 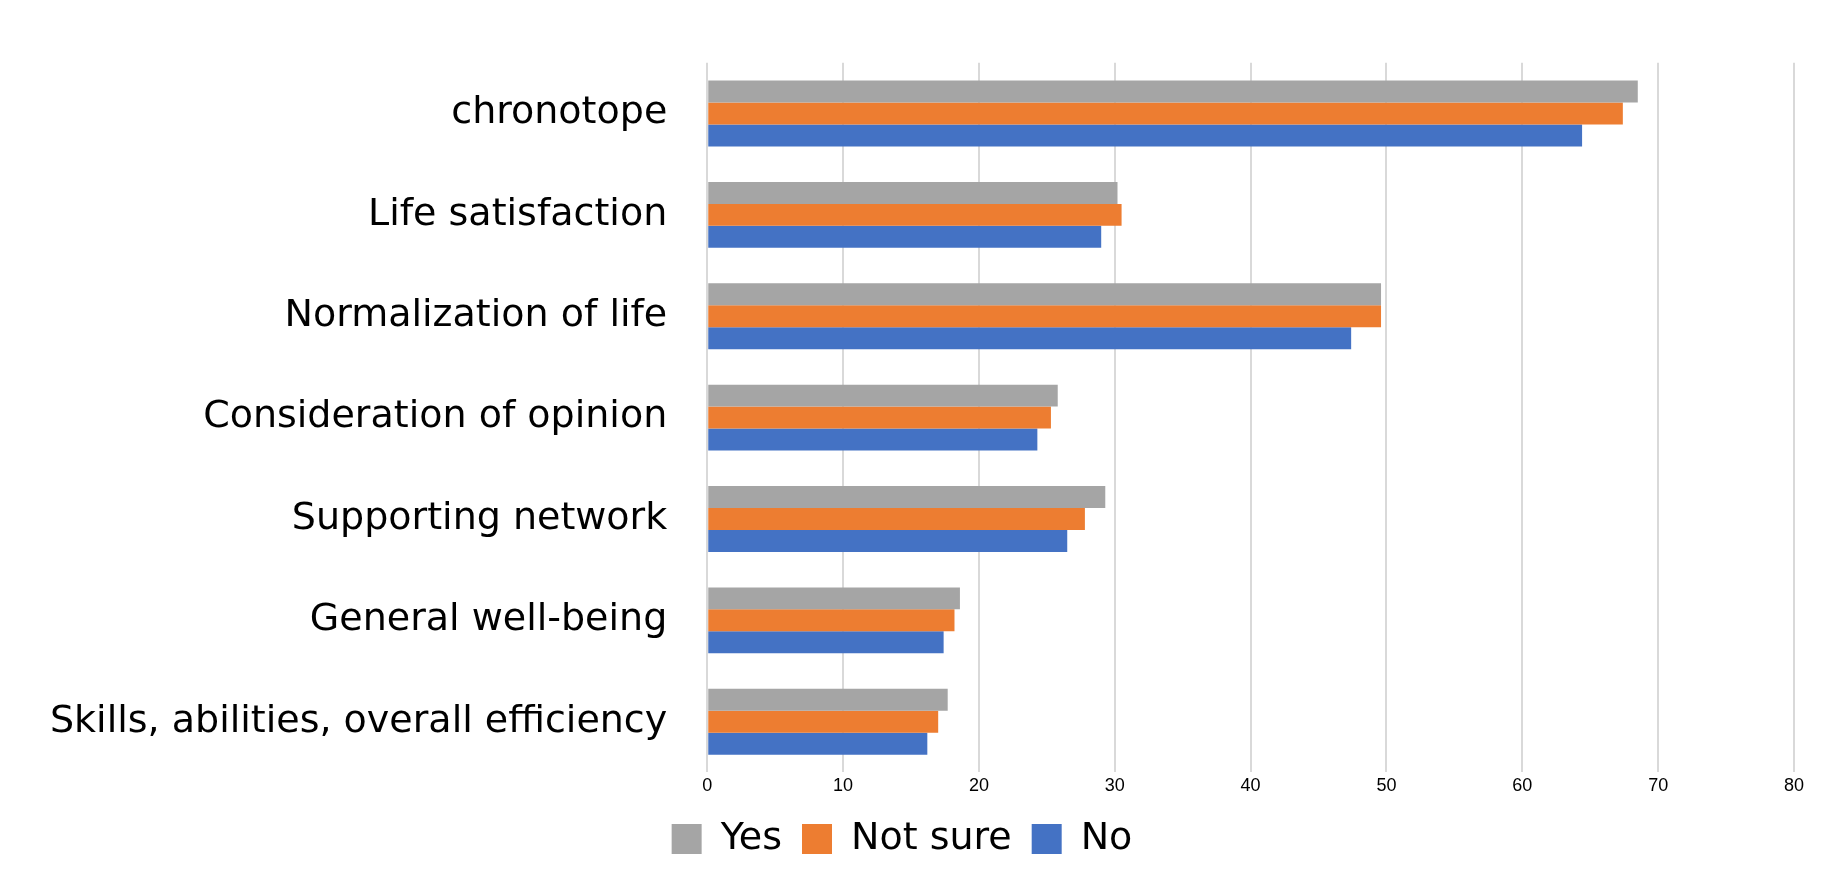 I want to click on y-tick-label: Normalization of life, so click(x=476, y=313).